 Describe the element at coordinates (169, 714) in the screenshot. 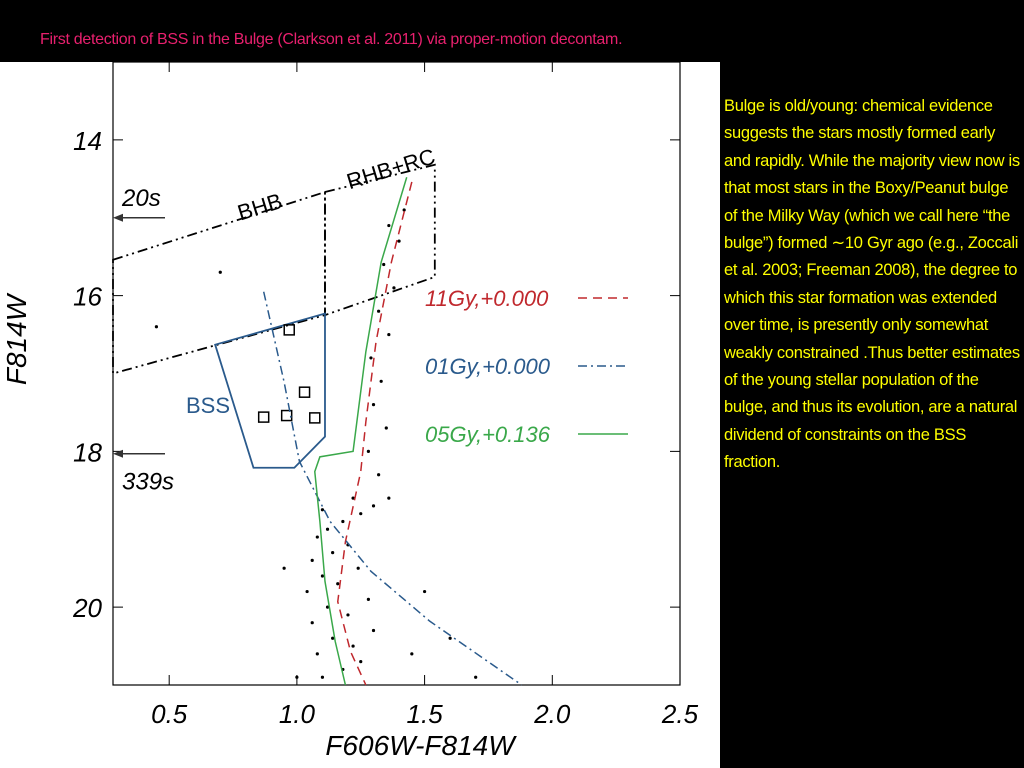

I see `x-tick-label: 0.5` at that location.